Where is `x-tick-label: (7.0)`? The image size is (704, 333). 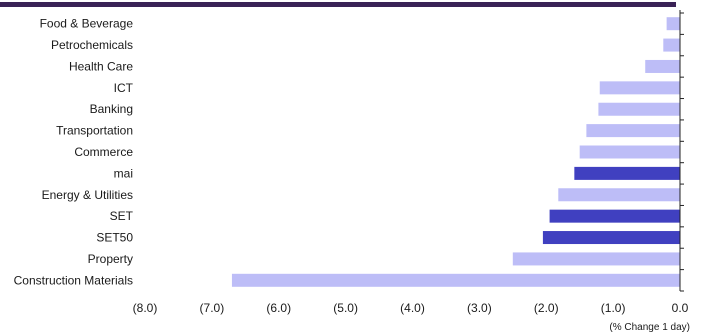
x-tick-label: (7.0) is located at coordinates (212, 308).